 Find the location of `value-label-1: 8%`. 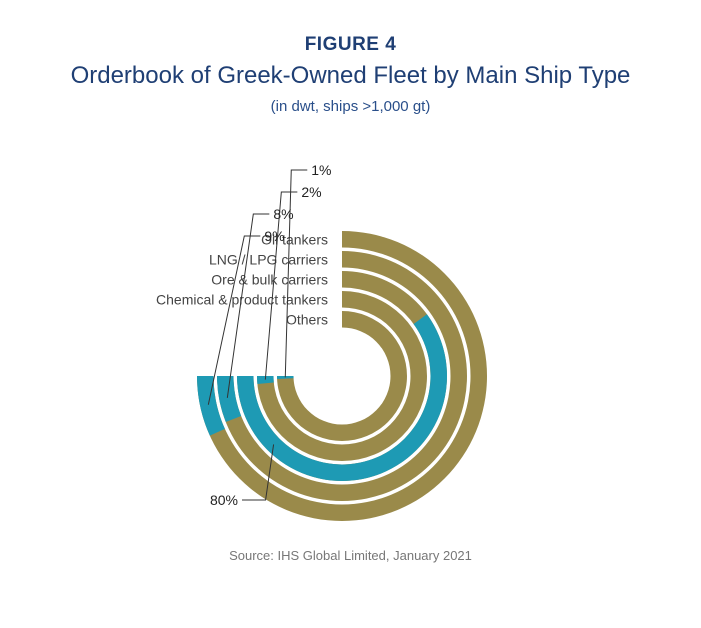

value-label-1: 8% is located at coordinates (283, 214).